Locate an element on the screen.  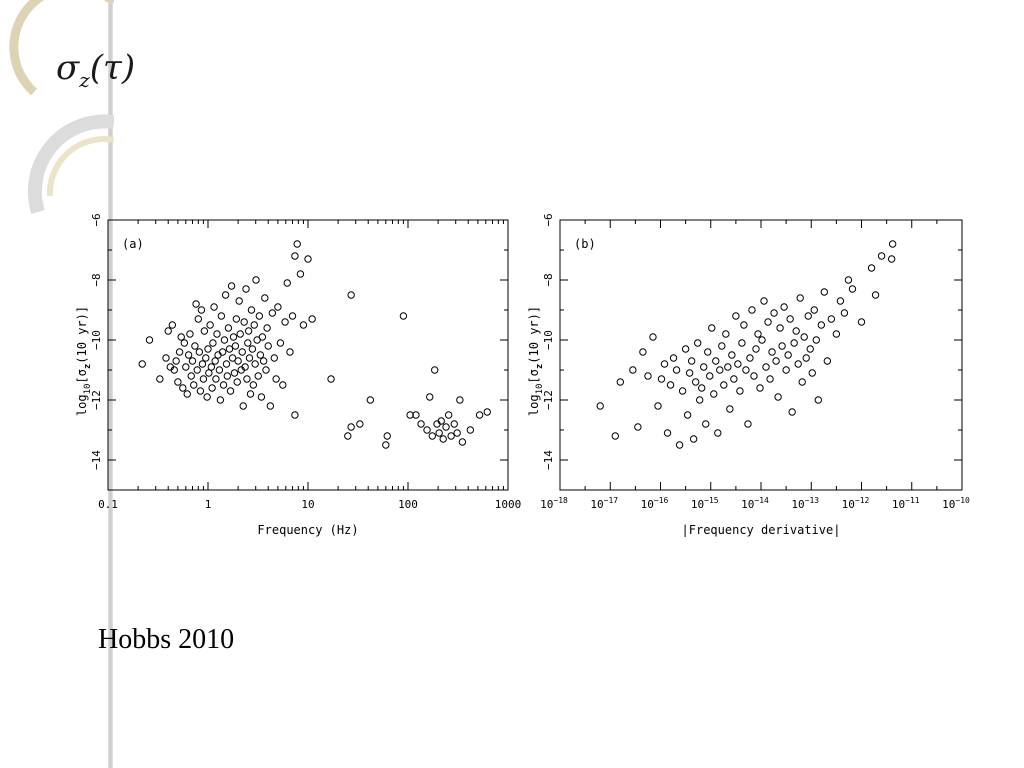
x-axis-label: Frequency (Hz) is located at coordinates (307, 530).